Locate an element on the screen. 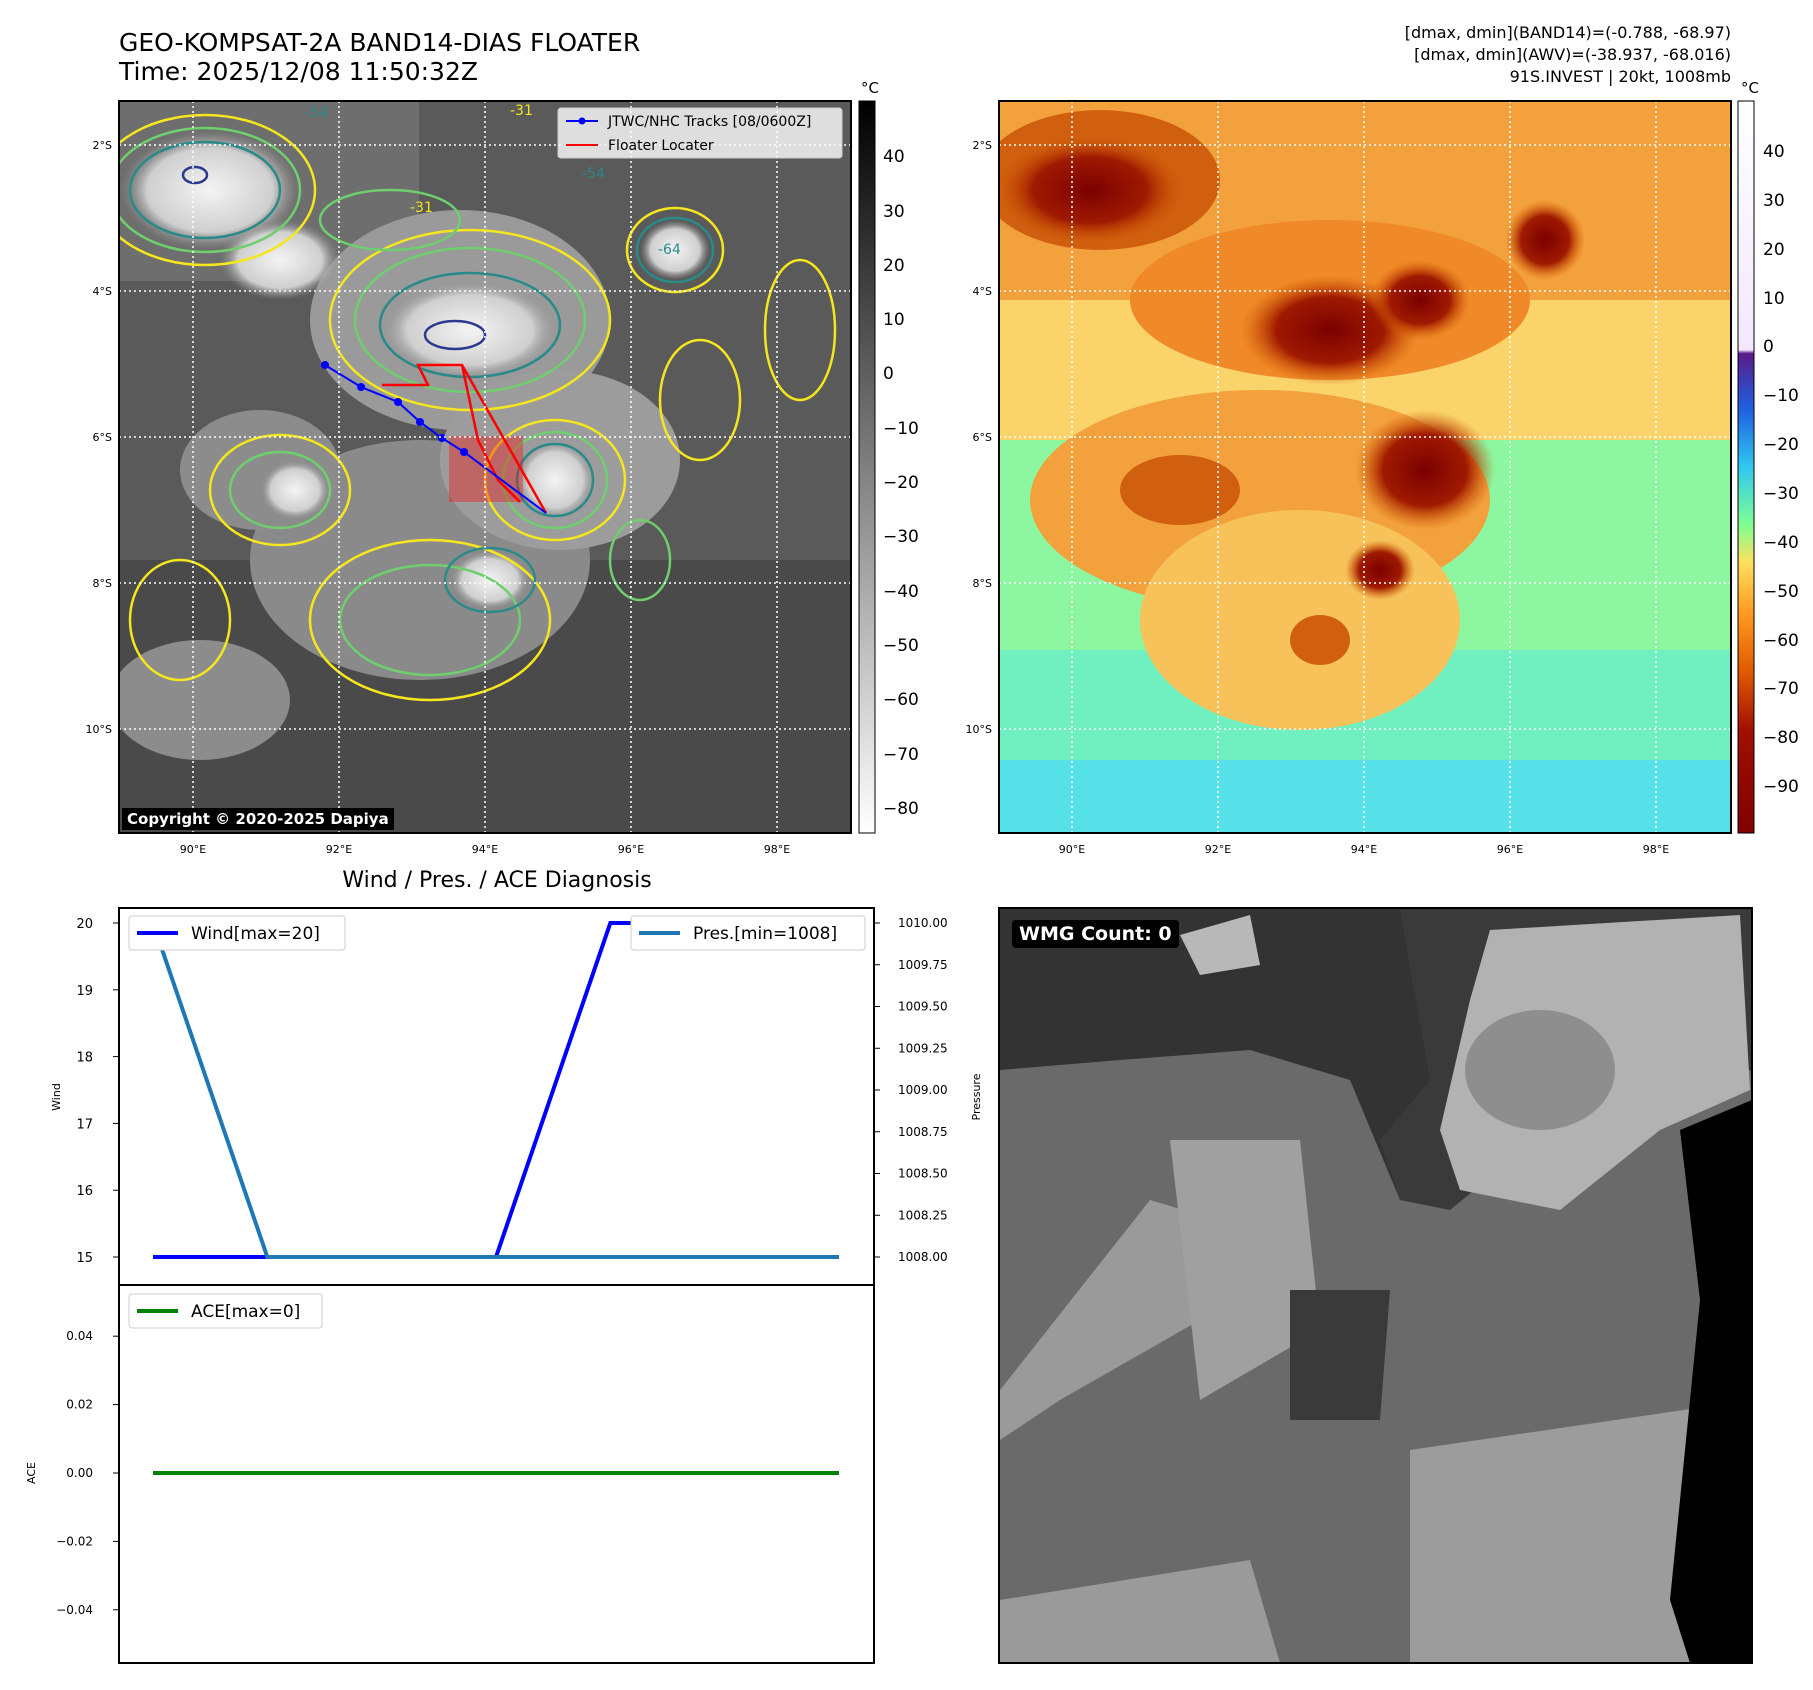 This screenshot has height=1690, width=1813. left-map-lat-labels: 2°S 4°S 6°S 8°S 10°S is located at coordinates (99, 437).